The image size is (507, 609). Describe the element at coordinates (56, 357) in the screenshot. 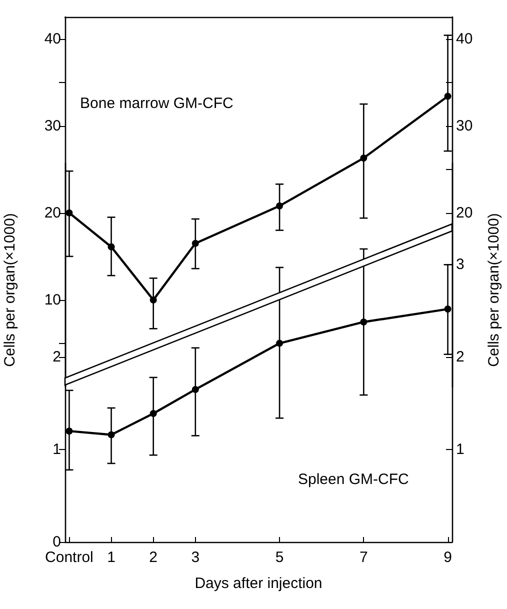

I see `y-tick-label: 2` at that location.